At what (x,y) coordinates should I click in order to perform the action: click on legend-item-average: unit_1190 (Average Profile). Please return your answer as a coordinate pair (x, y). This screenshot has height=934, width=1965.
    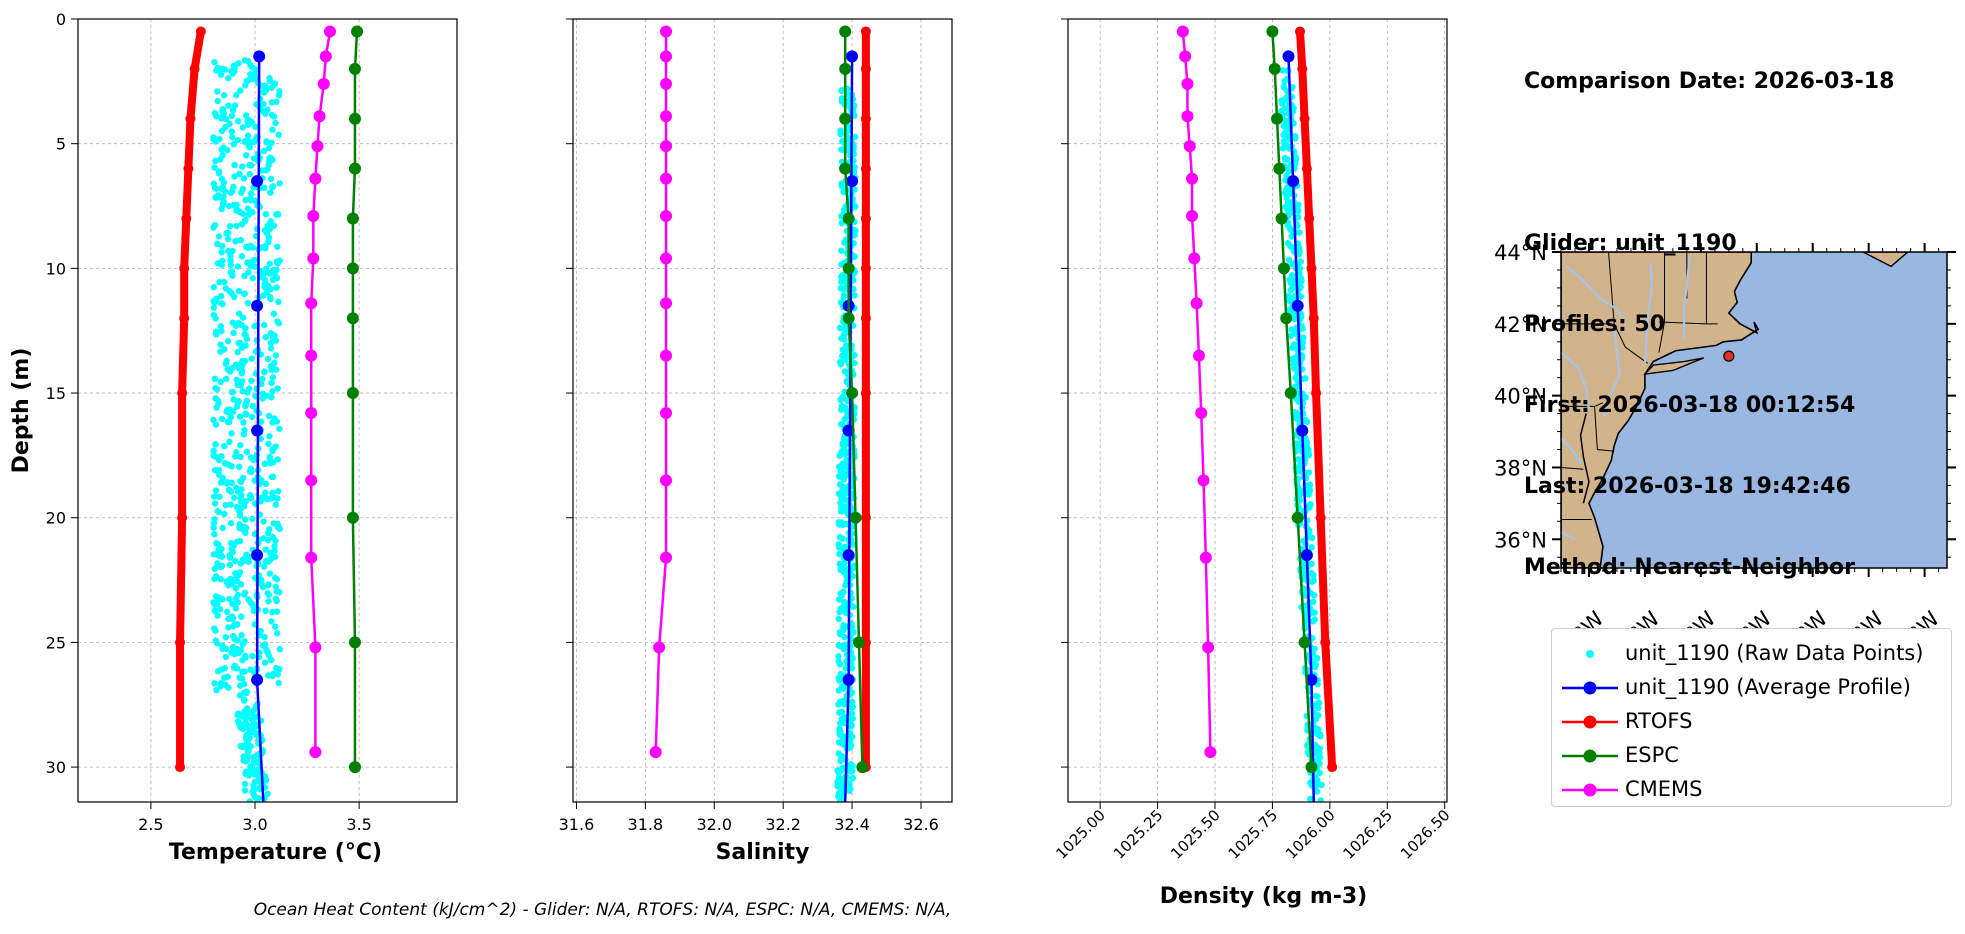
    Looking at the image, I should click on (1751, 688).